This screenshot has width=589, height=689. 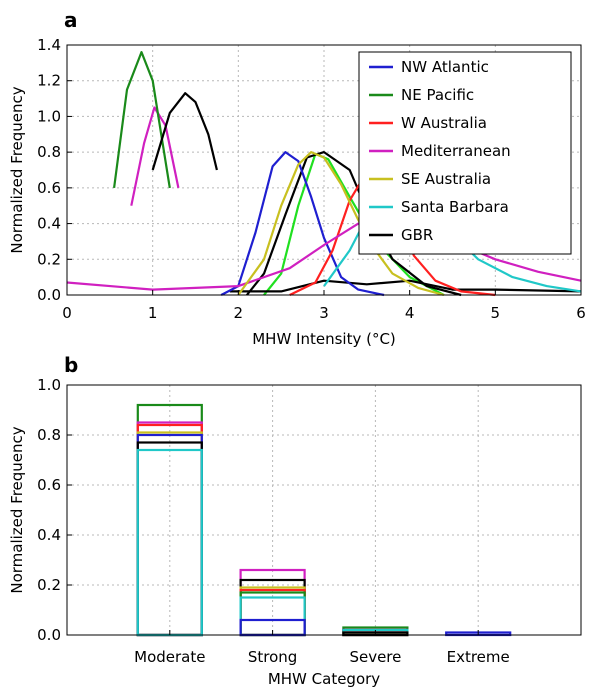 What do you see at coordinates (324, 679) in the screenshot?
I see `panel-b-xlabel: MHW Category` at bounding box center [324, 679].